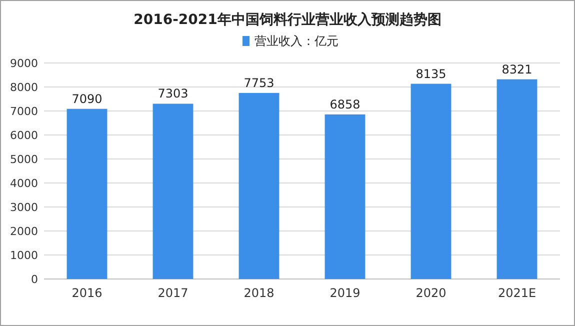 This screenshot has height=326, width=575. I want to click on legend-label: 营业收入：亿元, so click(296, 41).